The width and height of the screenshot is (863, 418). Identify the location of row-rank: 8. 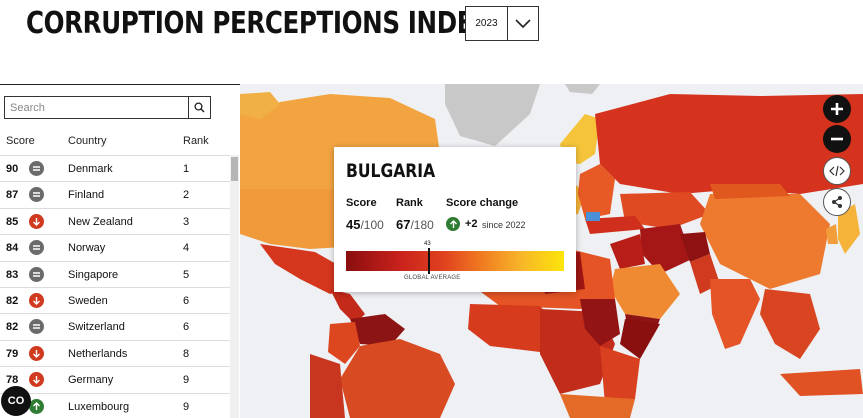
(186, 353).